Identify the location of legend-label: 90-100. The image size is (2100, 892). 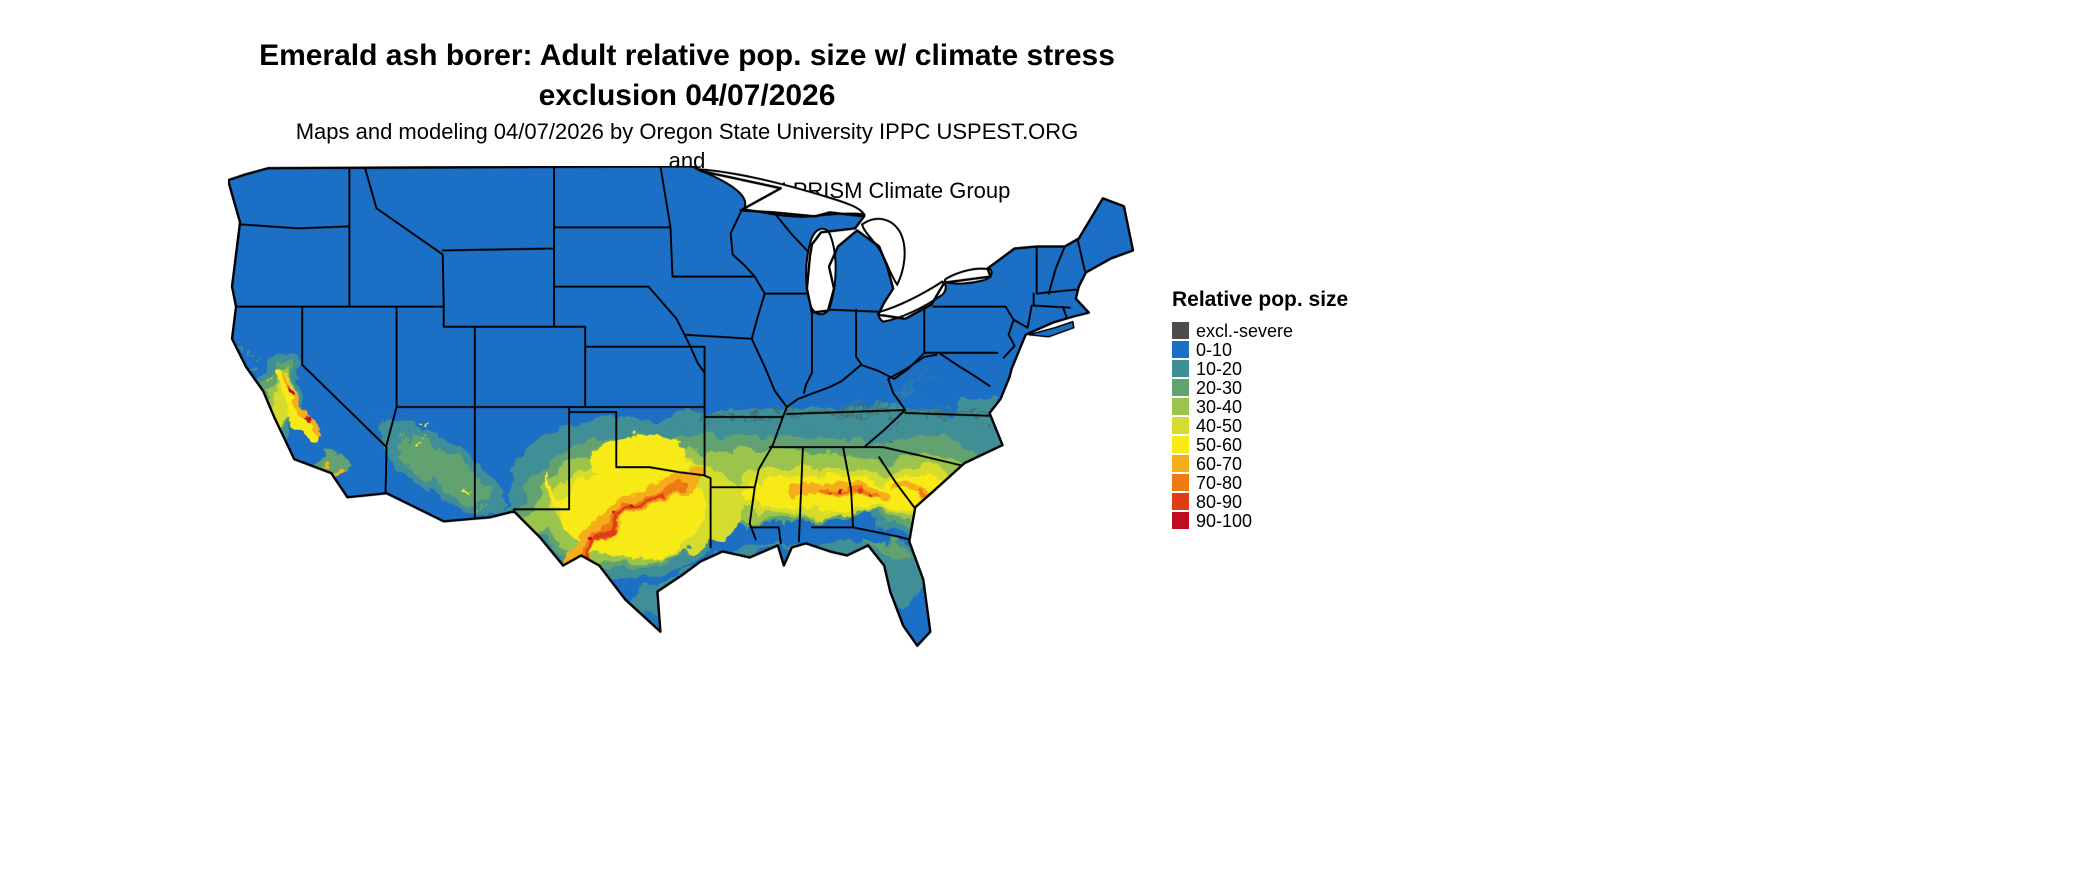
(1224, 520).